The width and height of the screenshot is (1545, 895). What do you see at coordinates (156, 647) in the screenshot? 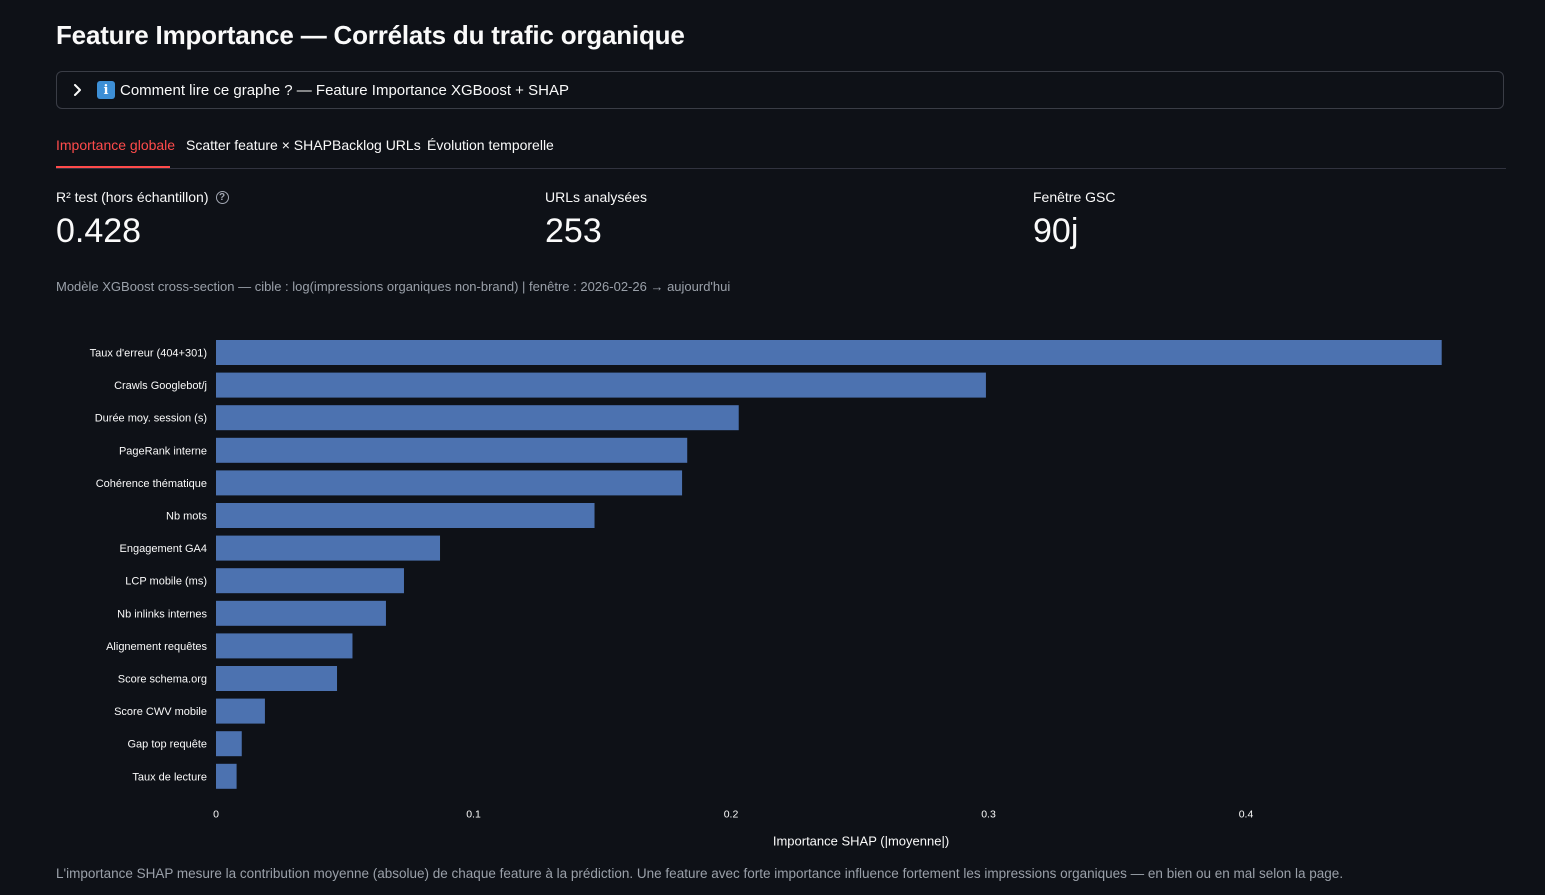
I see `y-tick-label: Alignement requêtes` at bounding box center [156, 647].